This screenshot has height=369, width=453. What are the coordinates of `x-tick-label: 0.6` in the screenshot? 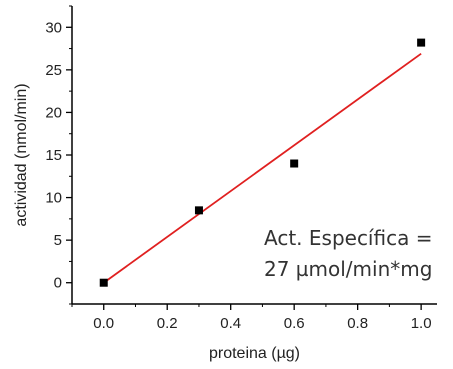 It's located at (294, 323).